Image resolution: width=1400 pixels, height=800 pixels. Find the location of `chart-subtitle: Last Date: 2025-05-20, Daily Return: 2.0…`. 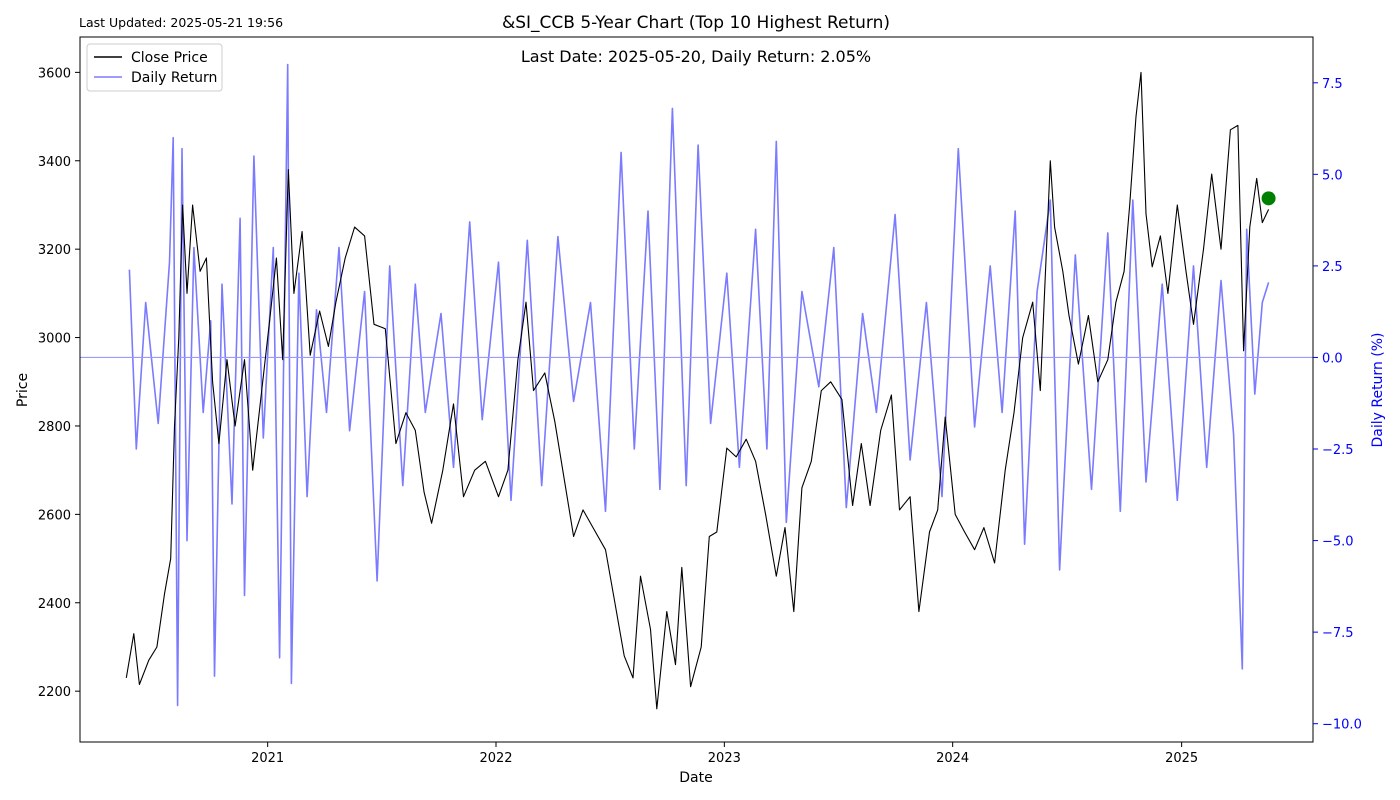

chart-subtitle: Last Date: 2025-05-20, Daily Return: 2.0… is located at coordinates (696, 56).